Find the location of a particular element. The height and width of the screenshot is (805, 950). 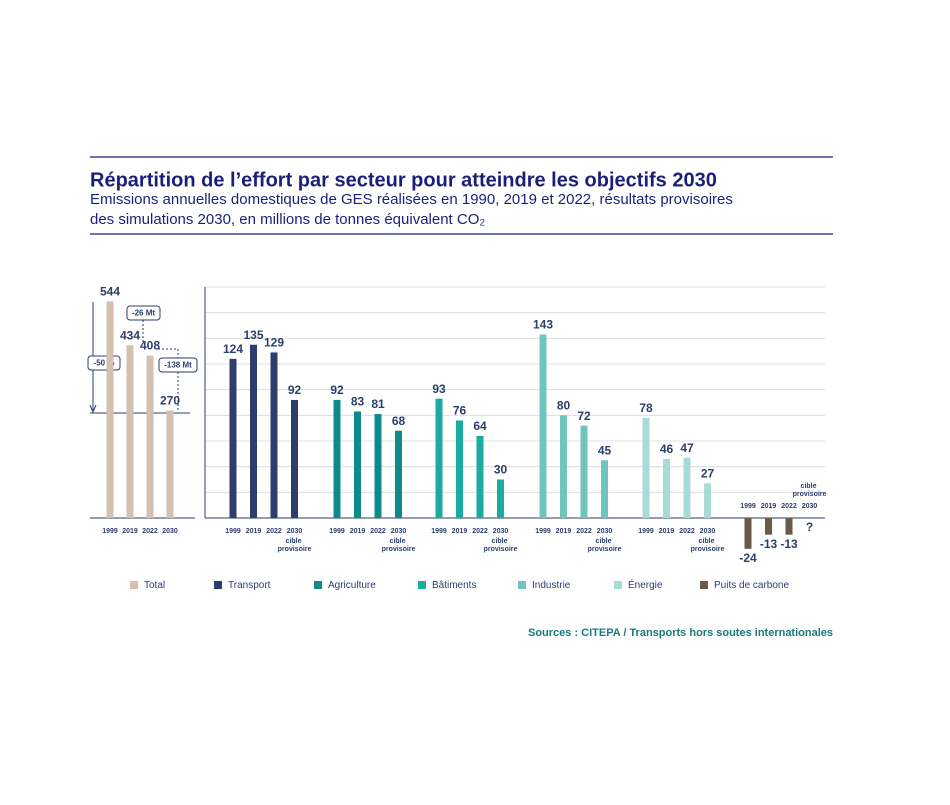

value-label: 64 is located at coordinates (480, 426).